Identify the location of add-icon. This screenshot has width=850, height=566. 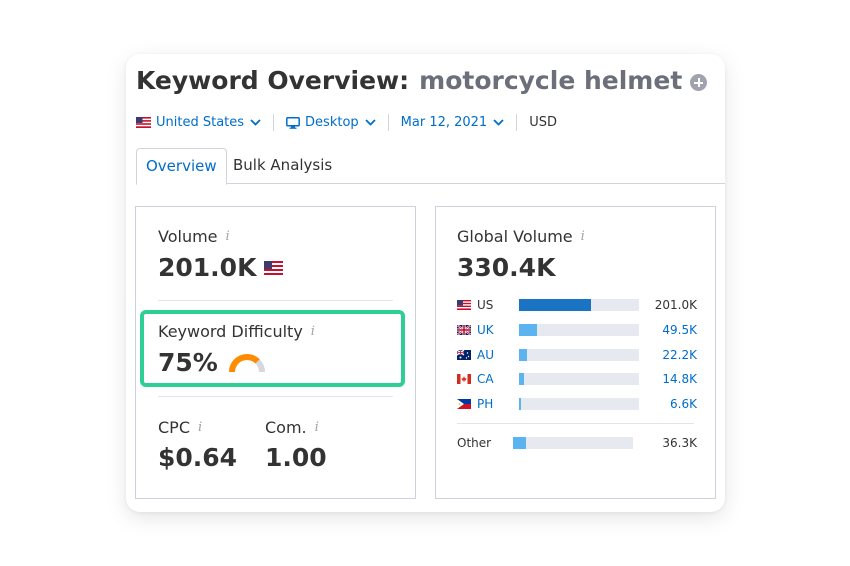
(699, 82).